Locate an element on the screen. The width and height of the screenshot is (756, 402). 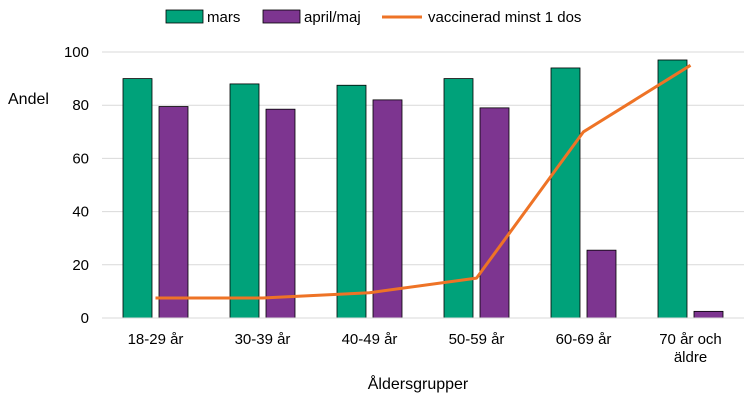
legend-label: vaccinerad minst 1 dos is located at coordinates (504, 17).